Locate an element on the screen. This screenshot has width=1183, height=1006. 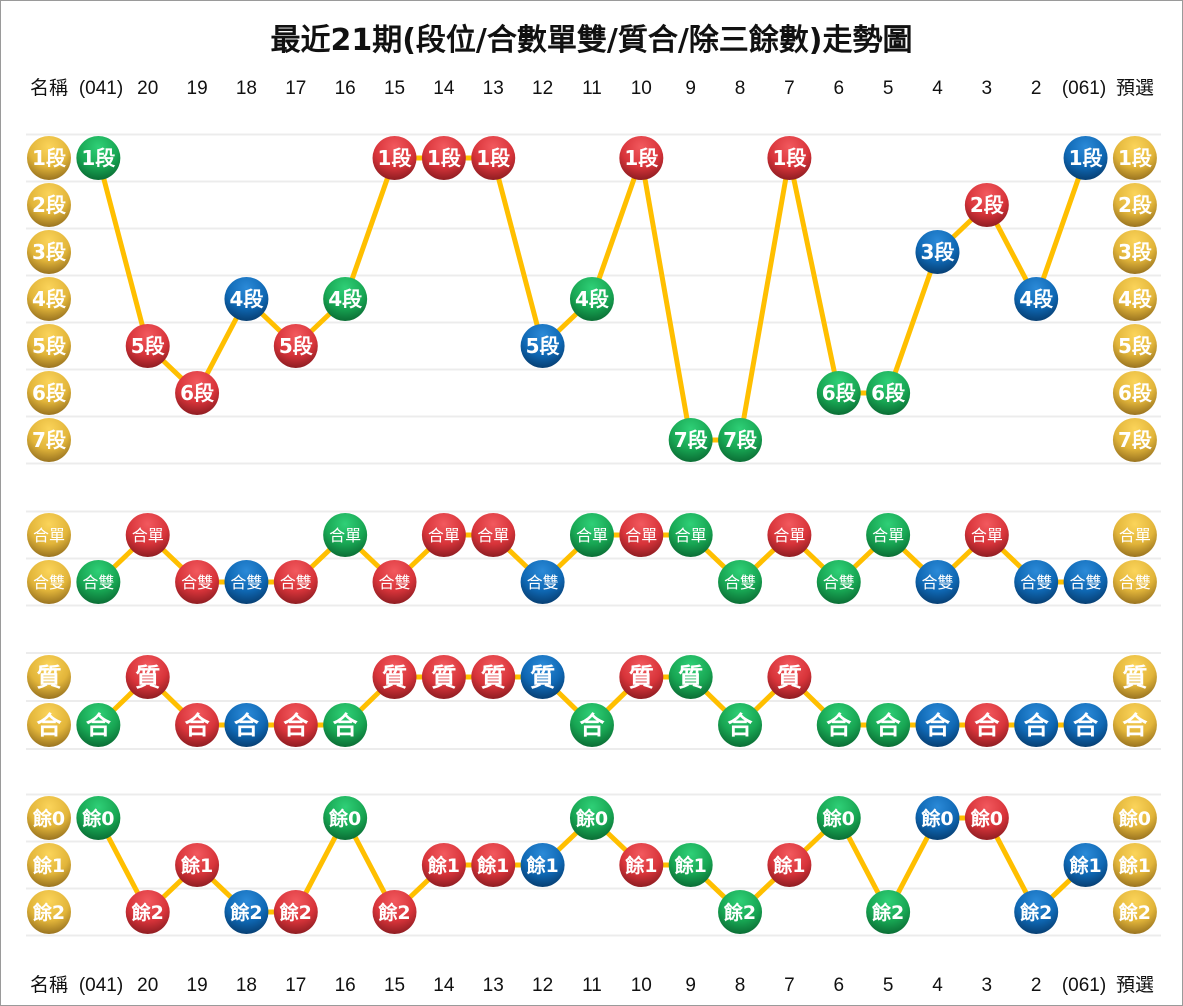
level-left-label: 2段 is located at coordinates (49, 205).